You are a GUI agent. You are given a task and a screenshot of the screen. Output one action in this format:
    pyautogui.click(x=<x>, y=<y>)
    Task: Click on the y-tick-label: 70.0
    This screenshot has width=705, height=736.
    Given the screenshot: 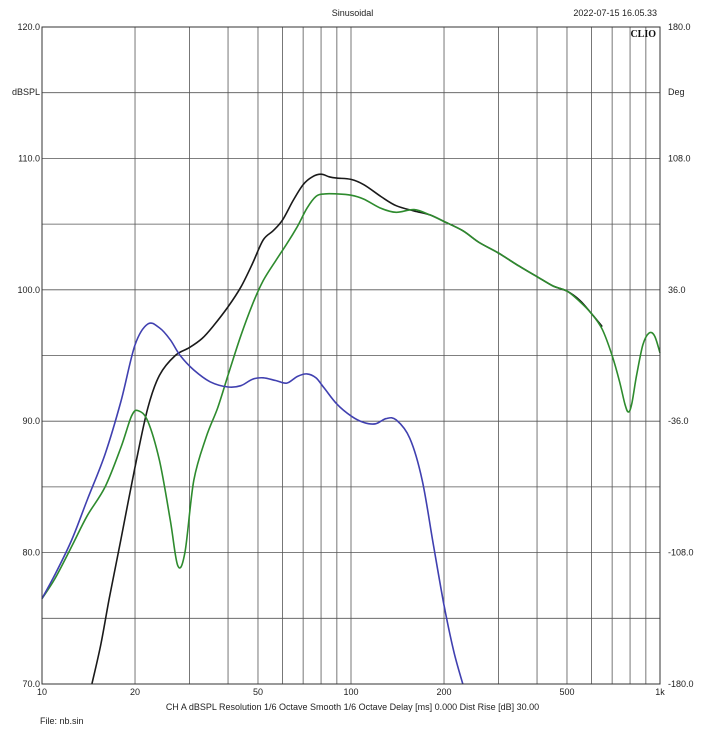 What is the action you would take?
    pyautogui.click(x=31, y=684)
    